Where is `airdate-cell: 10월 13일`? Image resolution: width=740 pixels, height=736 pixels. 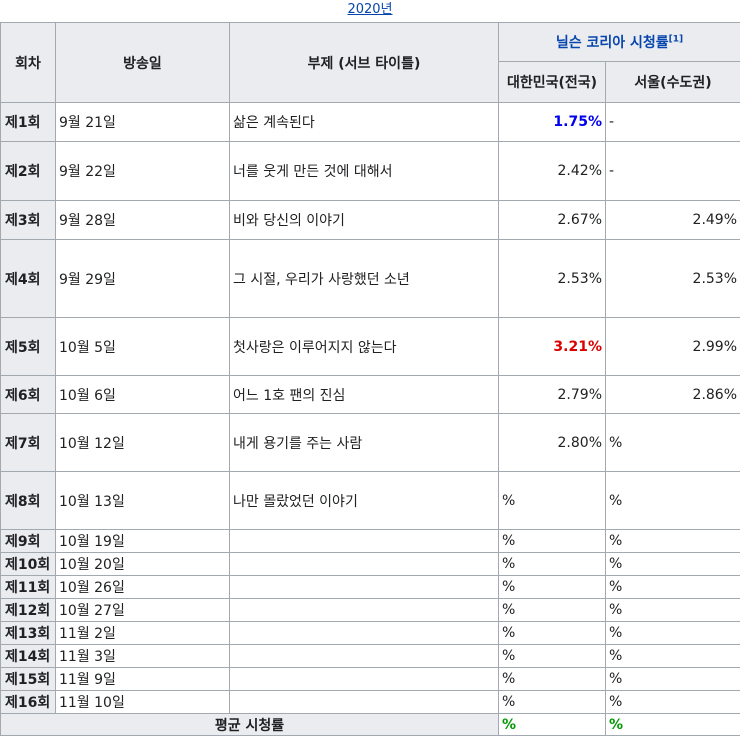
airdate-cell: 10월 13일 is located at coordinates (143, 501).